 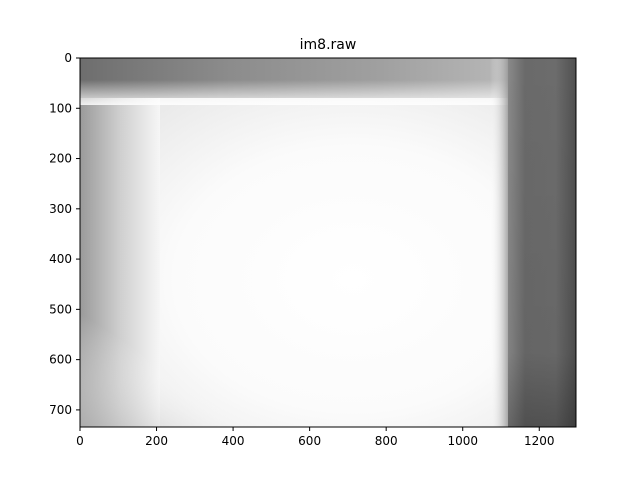 I want to click on x-axis-ticks: 0 200 400 600 800 1000 1200, so click(x=315, y=437).